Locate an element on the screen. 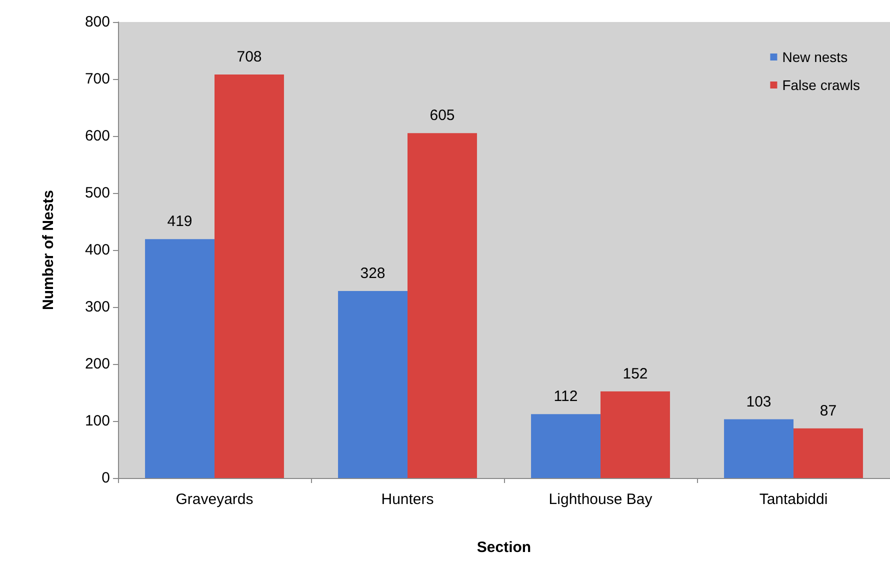 The width and height of the screenshot is (890, 575). y-tick-label: 100 is located at coordinates (97, 421).